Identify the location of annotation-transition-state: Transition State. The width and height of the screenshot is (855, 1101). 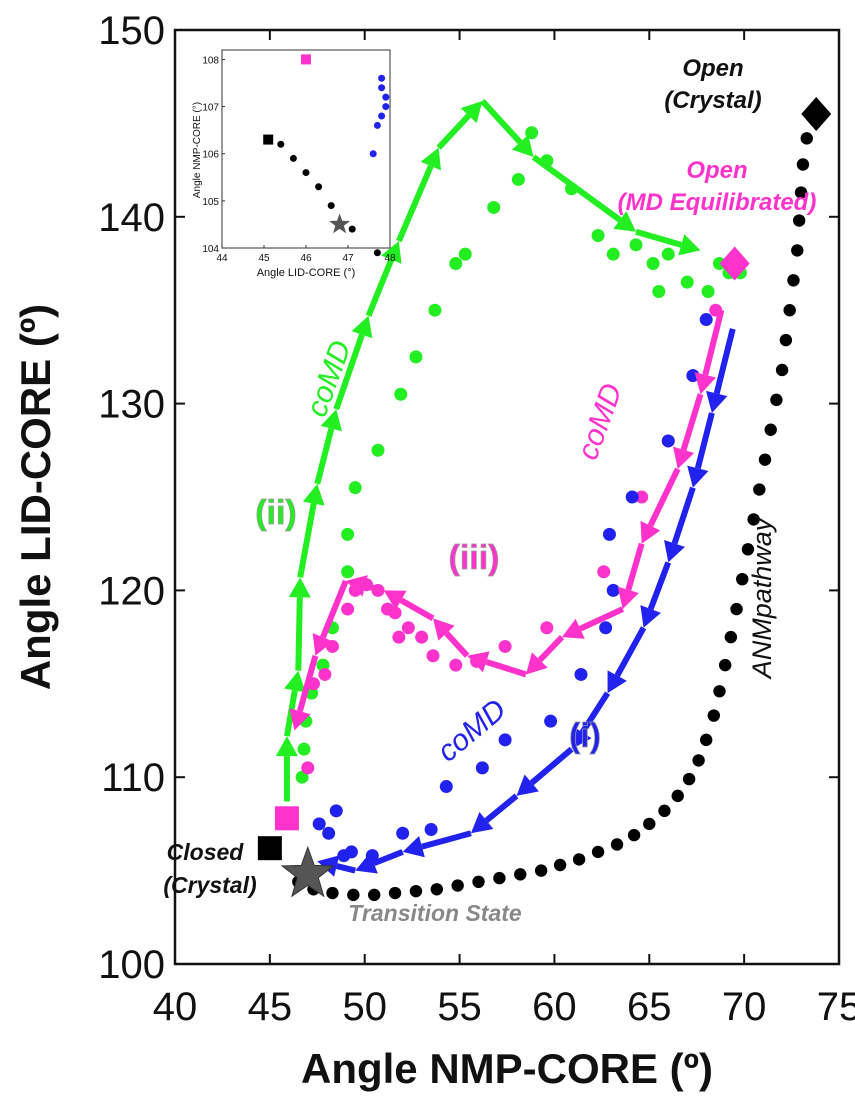
(435, 913).